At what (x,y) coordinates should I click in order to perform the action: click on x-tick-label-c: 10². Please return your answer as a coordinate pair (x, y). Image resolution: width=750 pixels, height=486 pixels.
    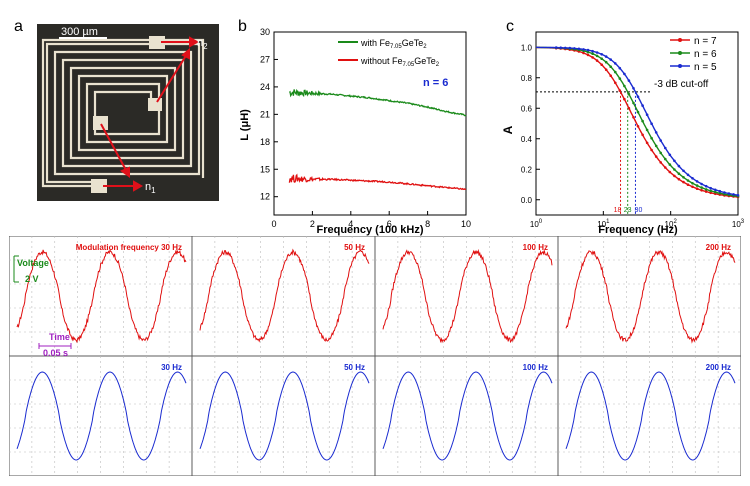
    Looking at the image, I should click on (671, 224).